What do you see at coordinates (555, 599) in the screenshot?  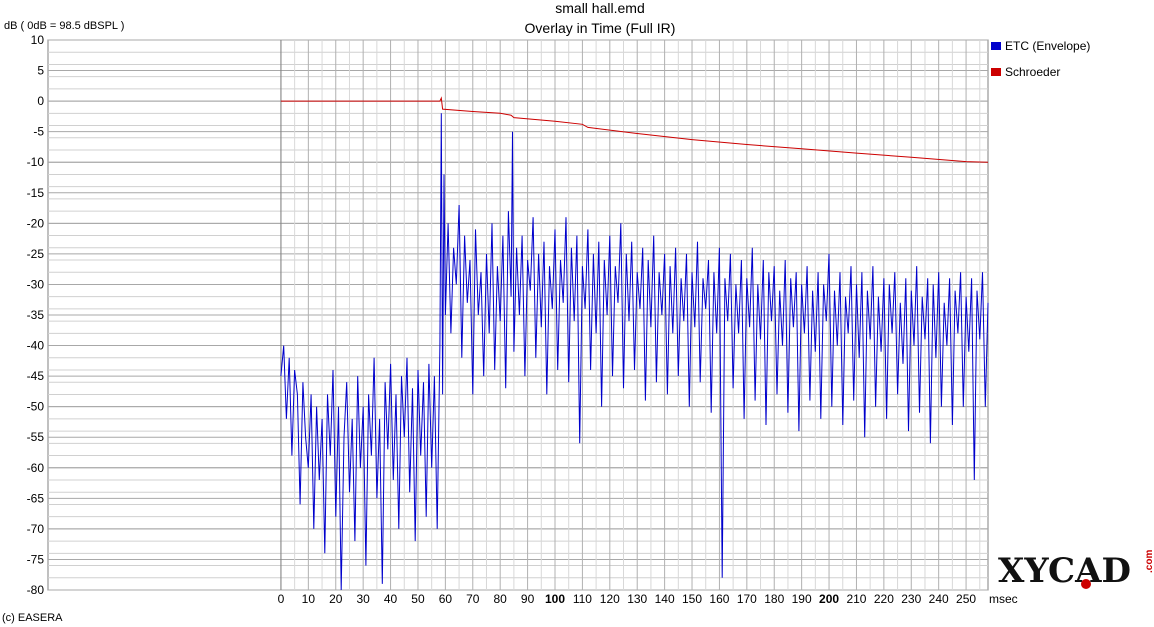 I see `x-tick-label: 100` at bounding box center [555, 599].